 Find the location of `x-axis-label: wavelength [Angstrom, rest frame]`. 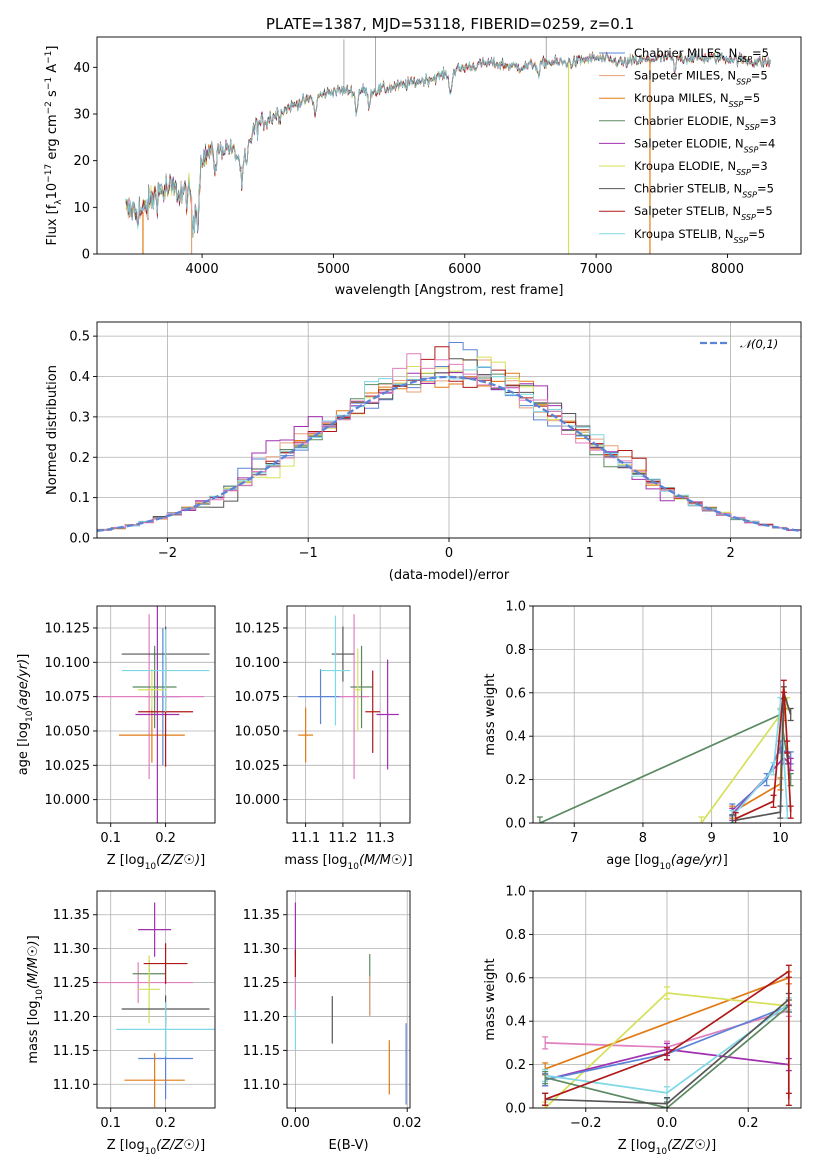

x-axis-label: wavelength [Angstrom, rest frame] is located at coordinates (449, 290).